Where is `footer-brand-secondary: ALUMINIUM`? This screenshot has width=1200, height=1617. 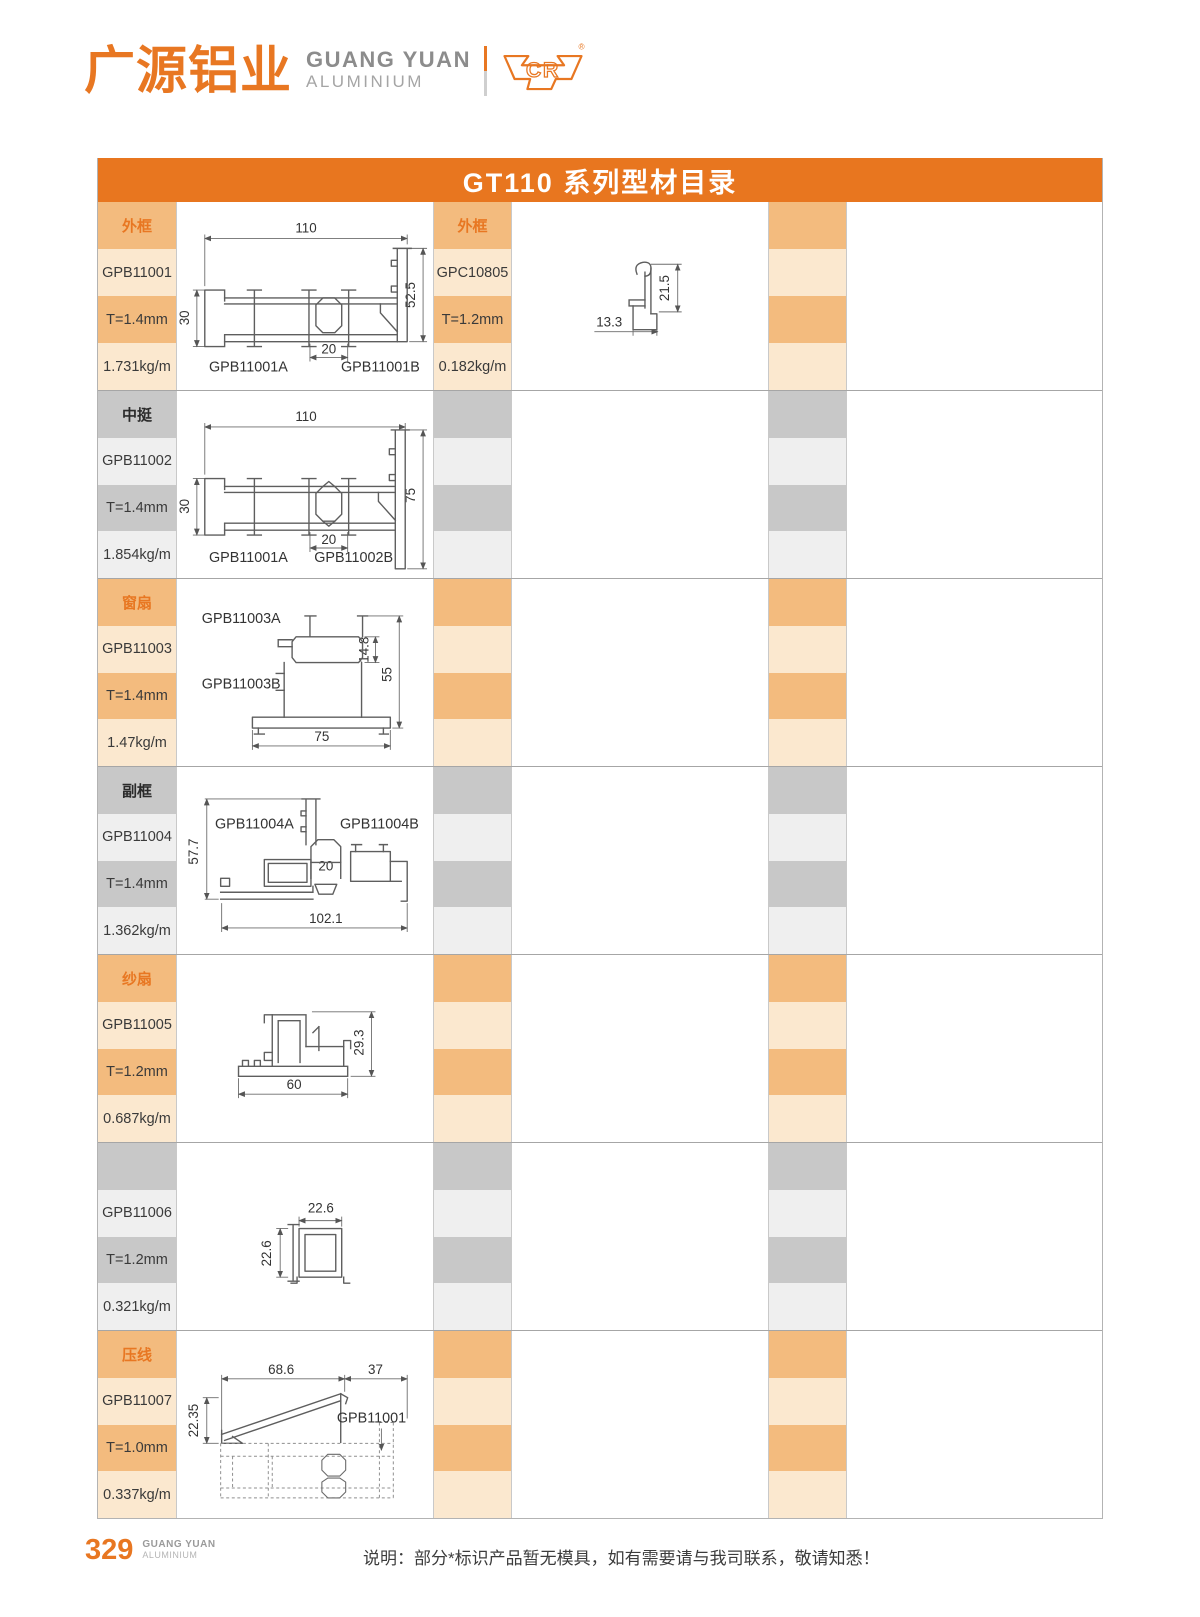 footer-brand-secondary: ALUMINIUM is located at coordinates (170, 1555).